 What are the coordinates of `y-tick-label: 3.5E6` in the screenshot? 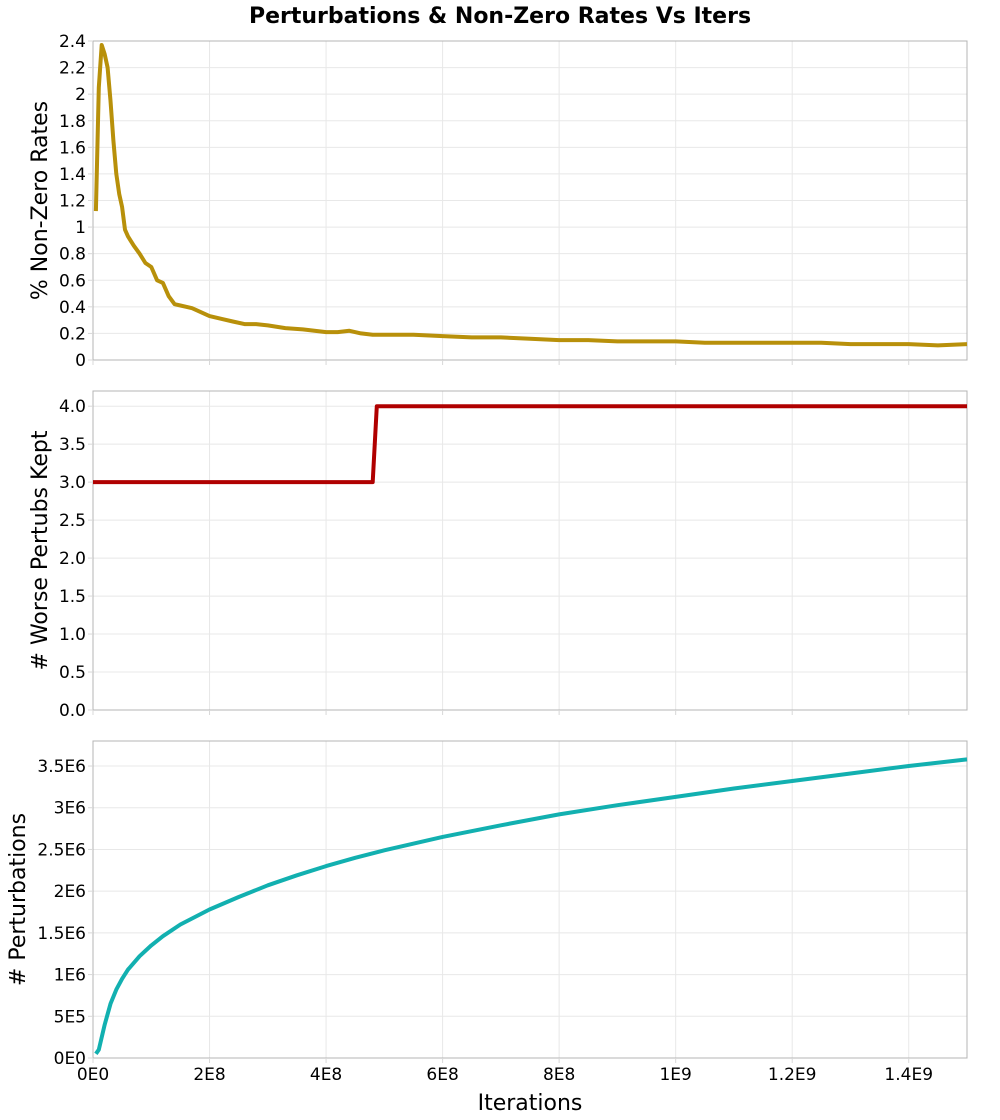 It's located at (61, 767).